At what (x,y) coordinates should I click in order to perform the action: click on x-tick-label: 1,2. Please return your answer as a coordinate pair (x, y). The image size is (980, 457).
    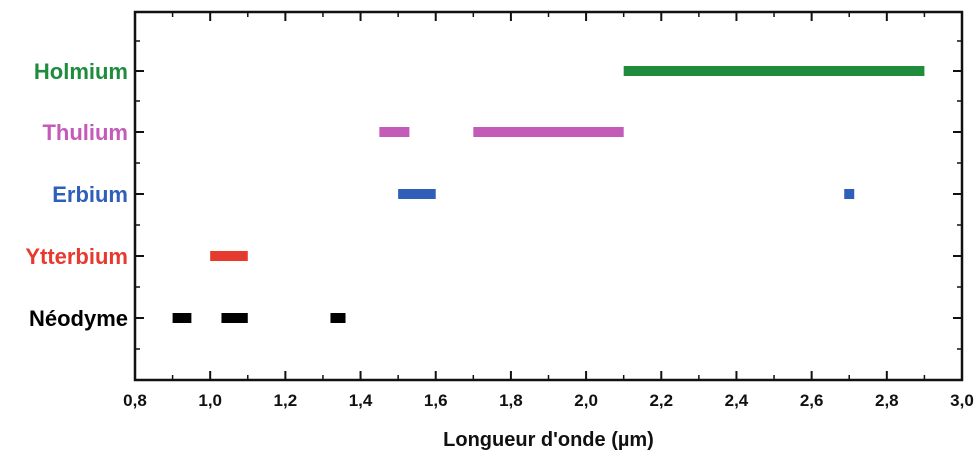
    Looking at the image, I should click on (286, 400).